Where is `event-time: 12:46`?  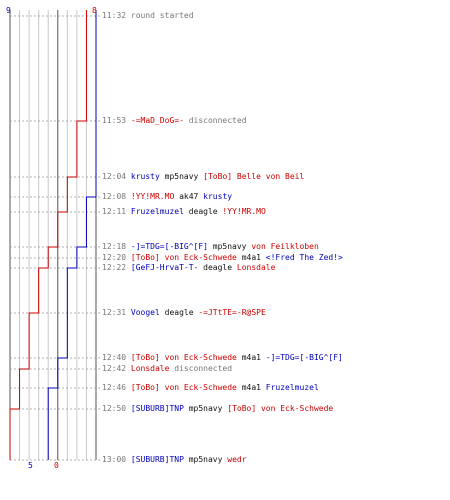 event-time: 12:46 is located at coordinates (116, 387).